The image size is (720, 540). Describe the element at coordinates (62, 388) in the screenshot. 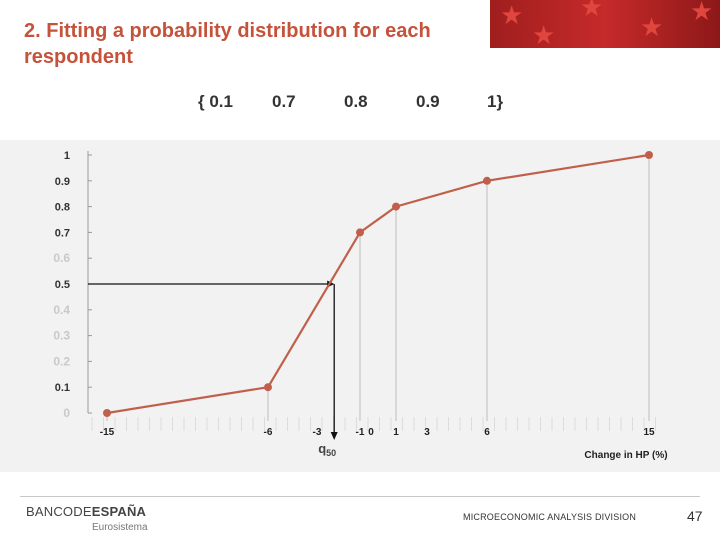

I see `y-tick-label: 0.1` at that location.